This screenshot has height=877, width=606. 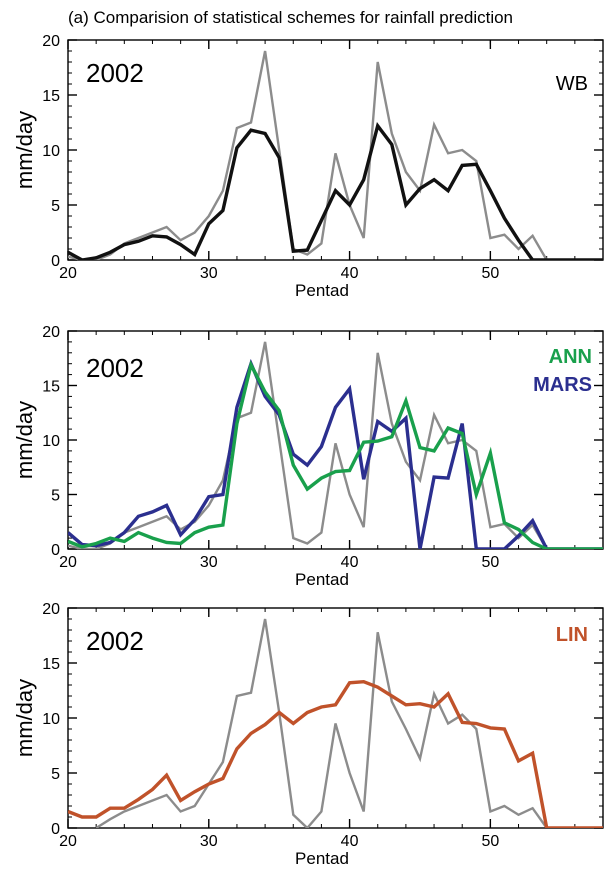 I want to click on series-line-wb, so click(x=335, y=190).